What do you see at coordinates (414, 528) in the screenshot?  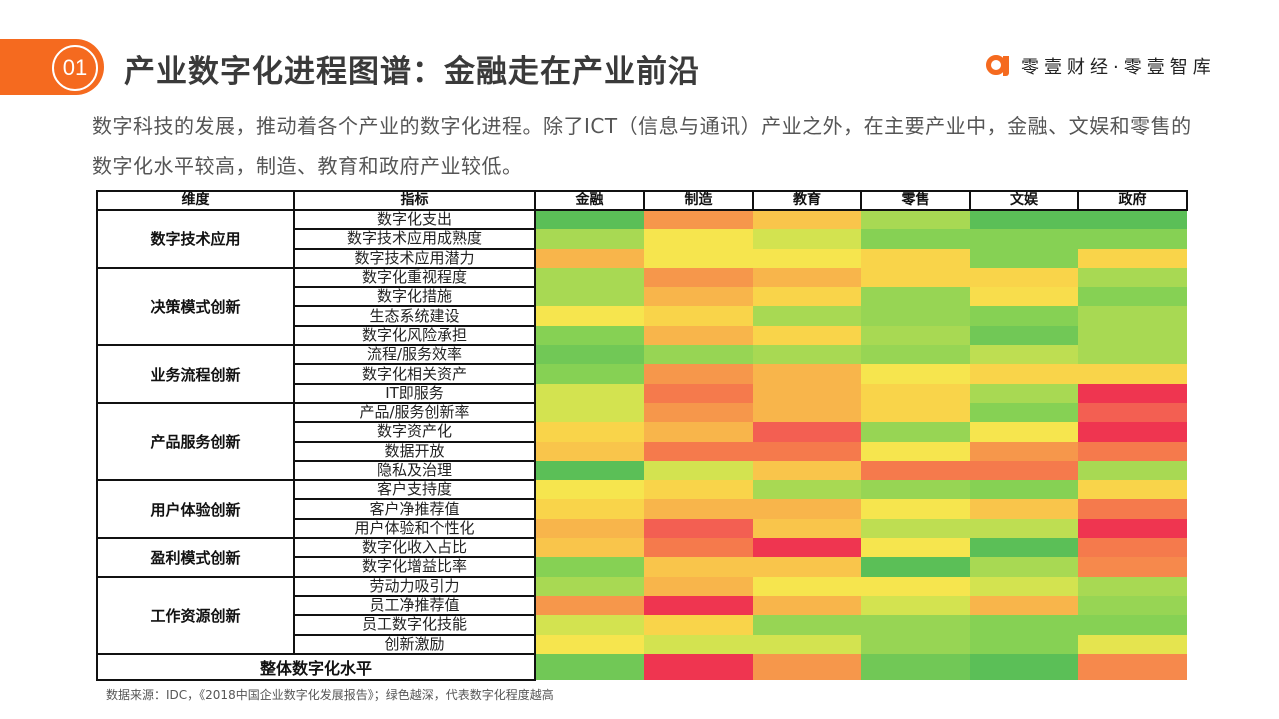 I see `indicator-cell: 用户体验和个性化` at bounding box center [414, 528].